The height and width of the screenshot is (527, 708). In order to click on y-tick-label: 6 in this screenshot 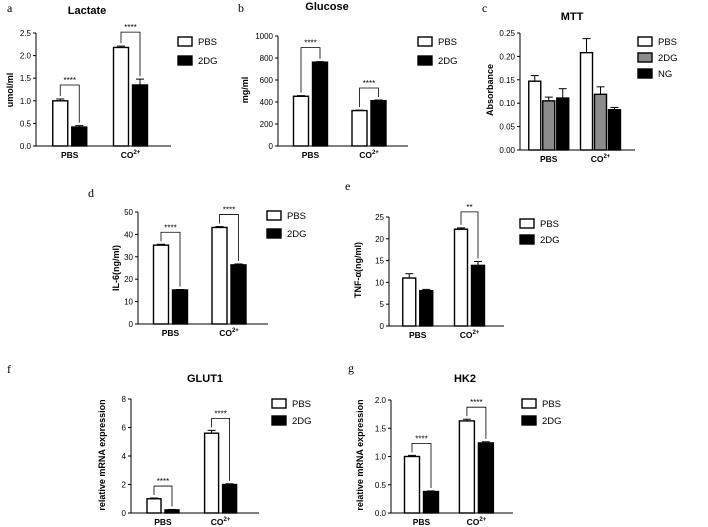, I will do `click(124, 428)`.